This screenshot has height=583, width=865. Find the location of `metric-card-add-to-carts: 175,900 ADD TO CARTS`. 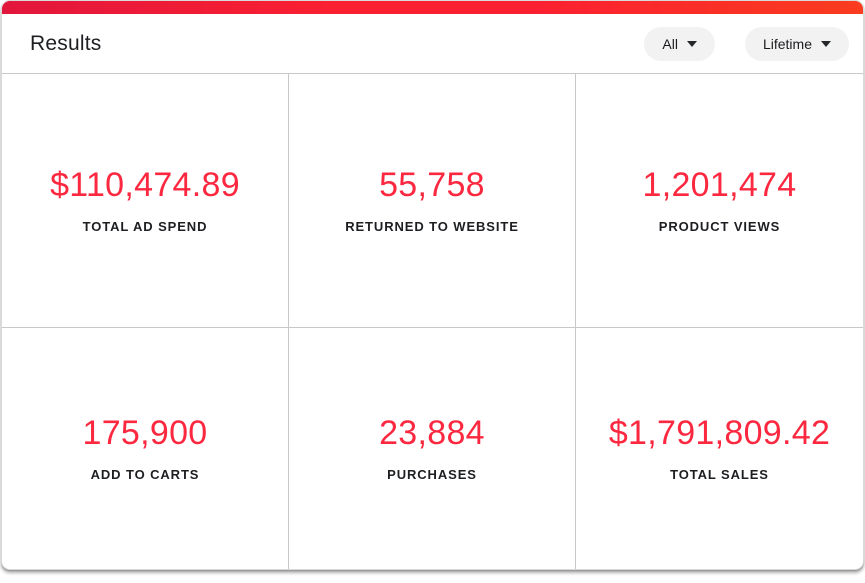

metric-card-add-to-carts: 175,900 ADD TO CARTS is located at coordinates (145, 448).